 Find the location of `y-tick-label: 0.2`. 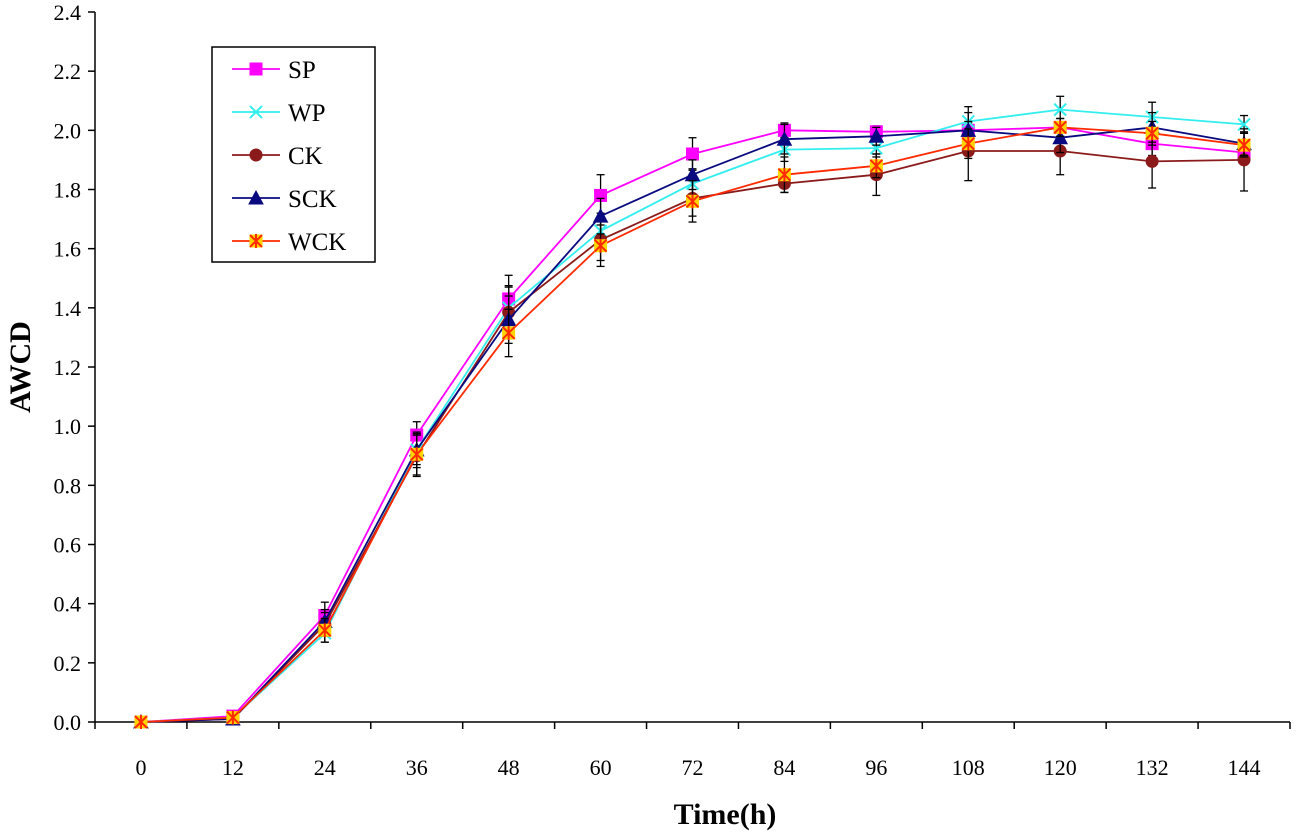

y-tick-label: 0.2 is located at coordinates (68, 663).